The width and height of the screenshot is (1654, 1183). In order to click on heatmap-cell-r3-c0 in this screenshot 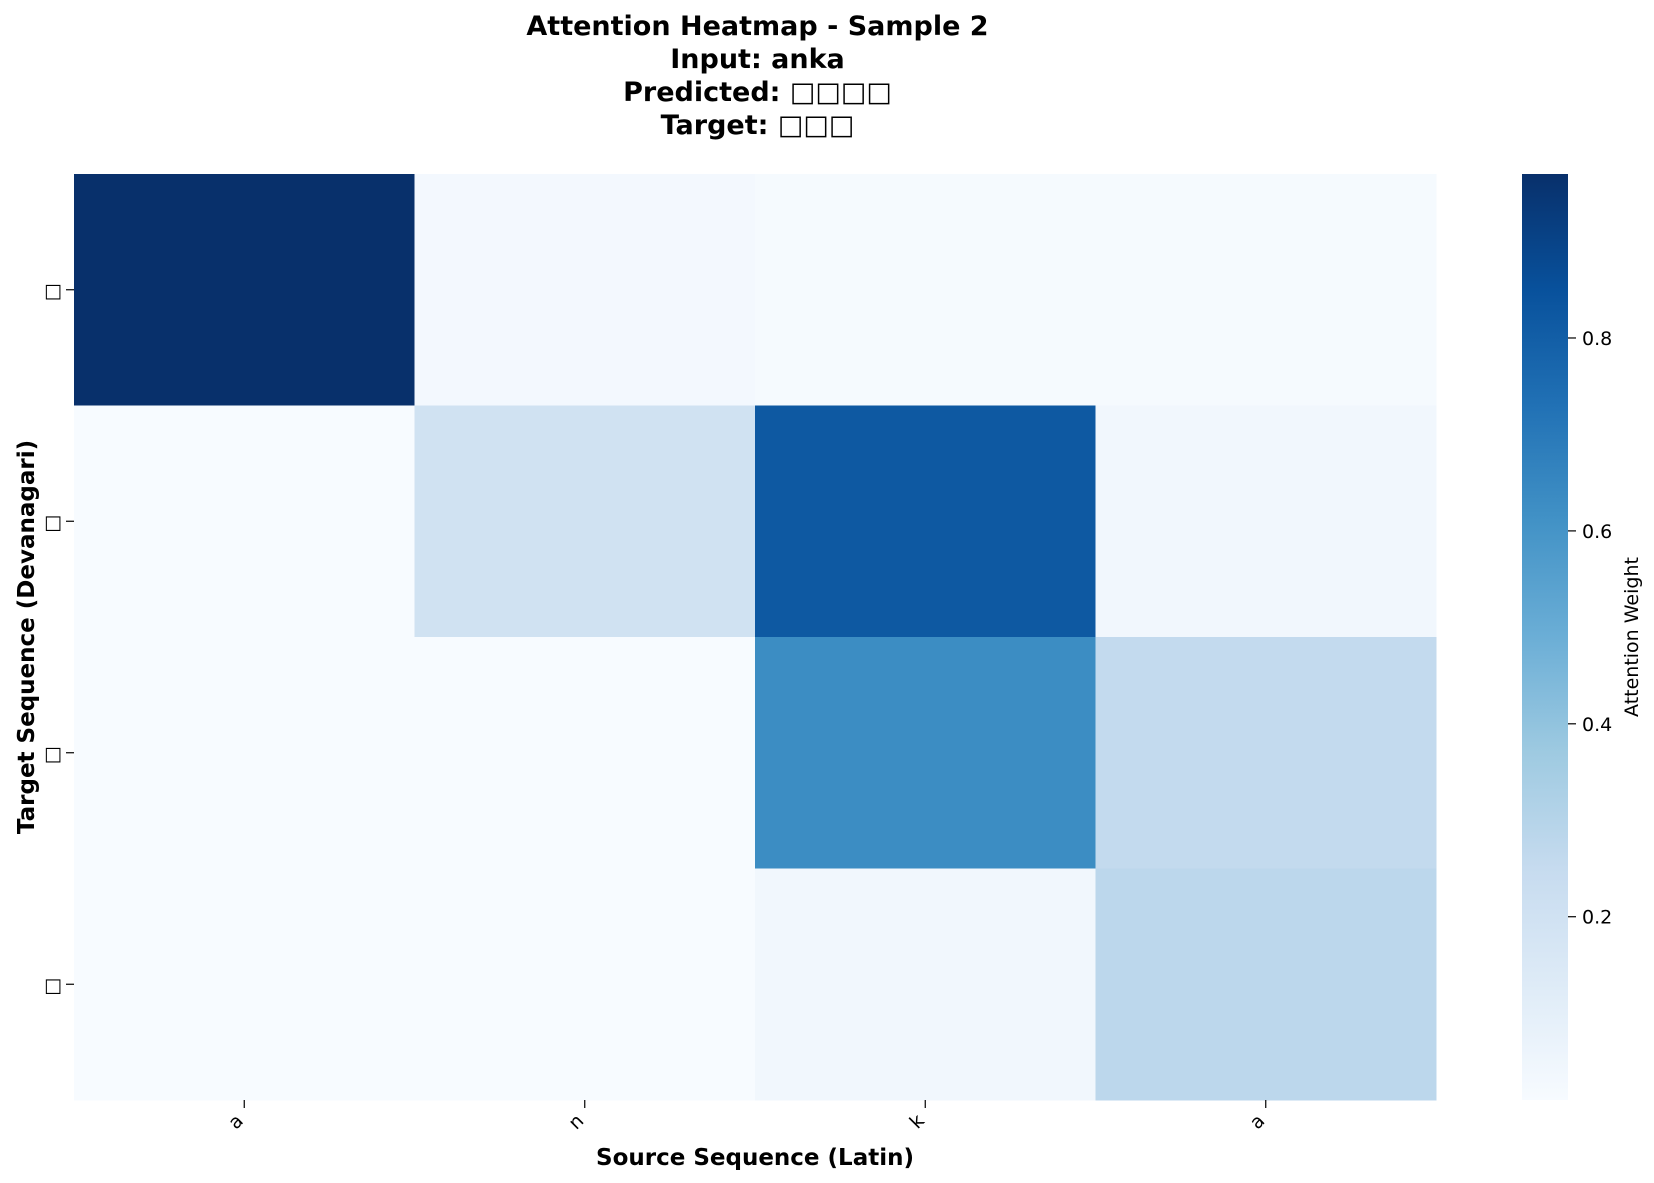, I will do `click(244, 984)`.